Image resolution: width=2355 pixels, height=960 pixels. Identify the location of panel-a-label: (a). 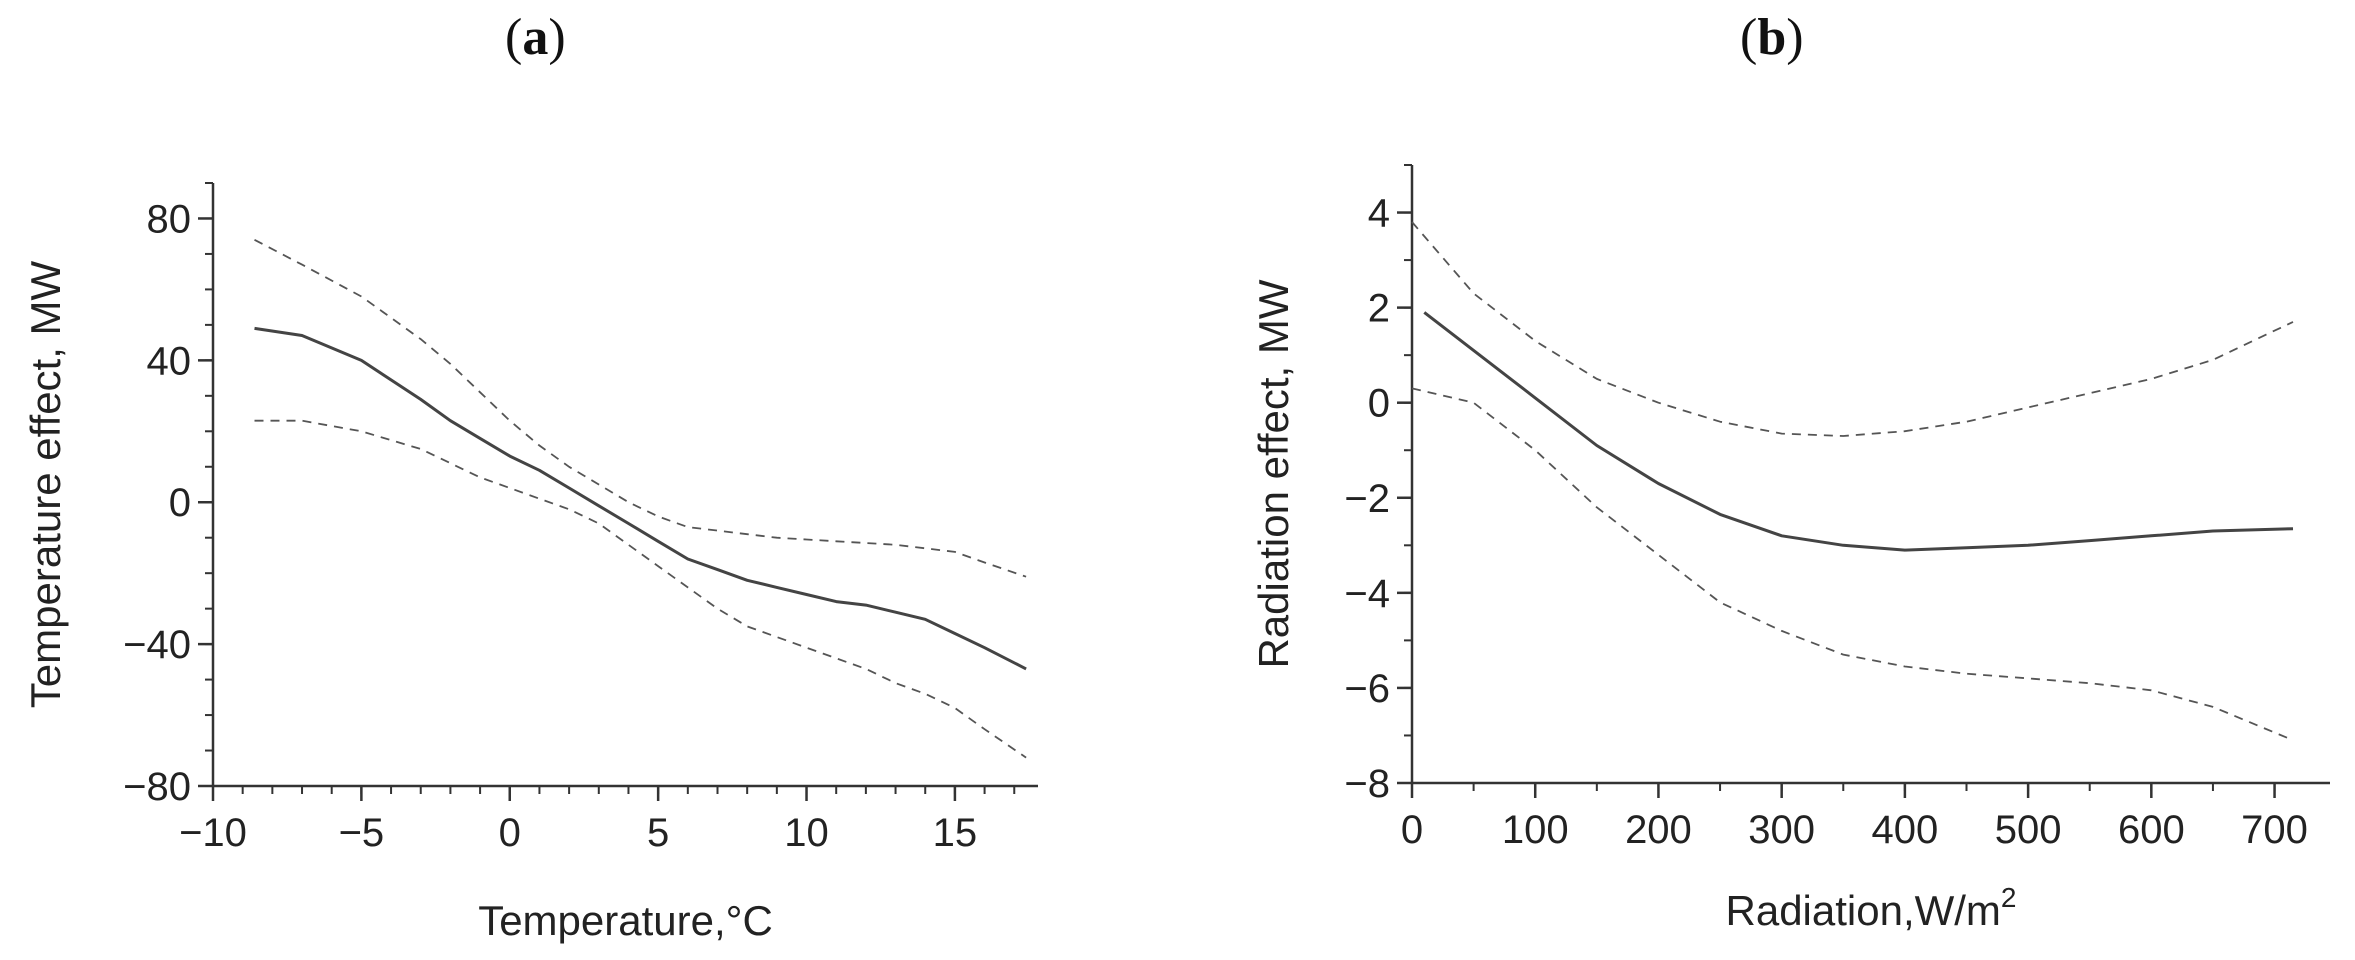
(535, 37).